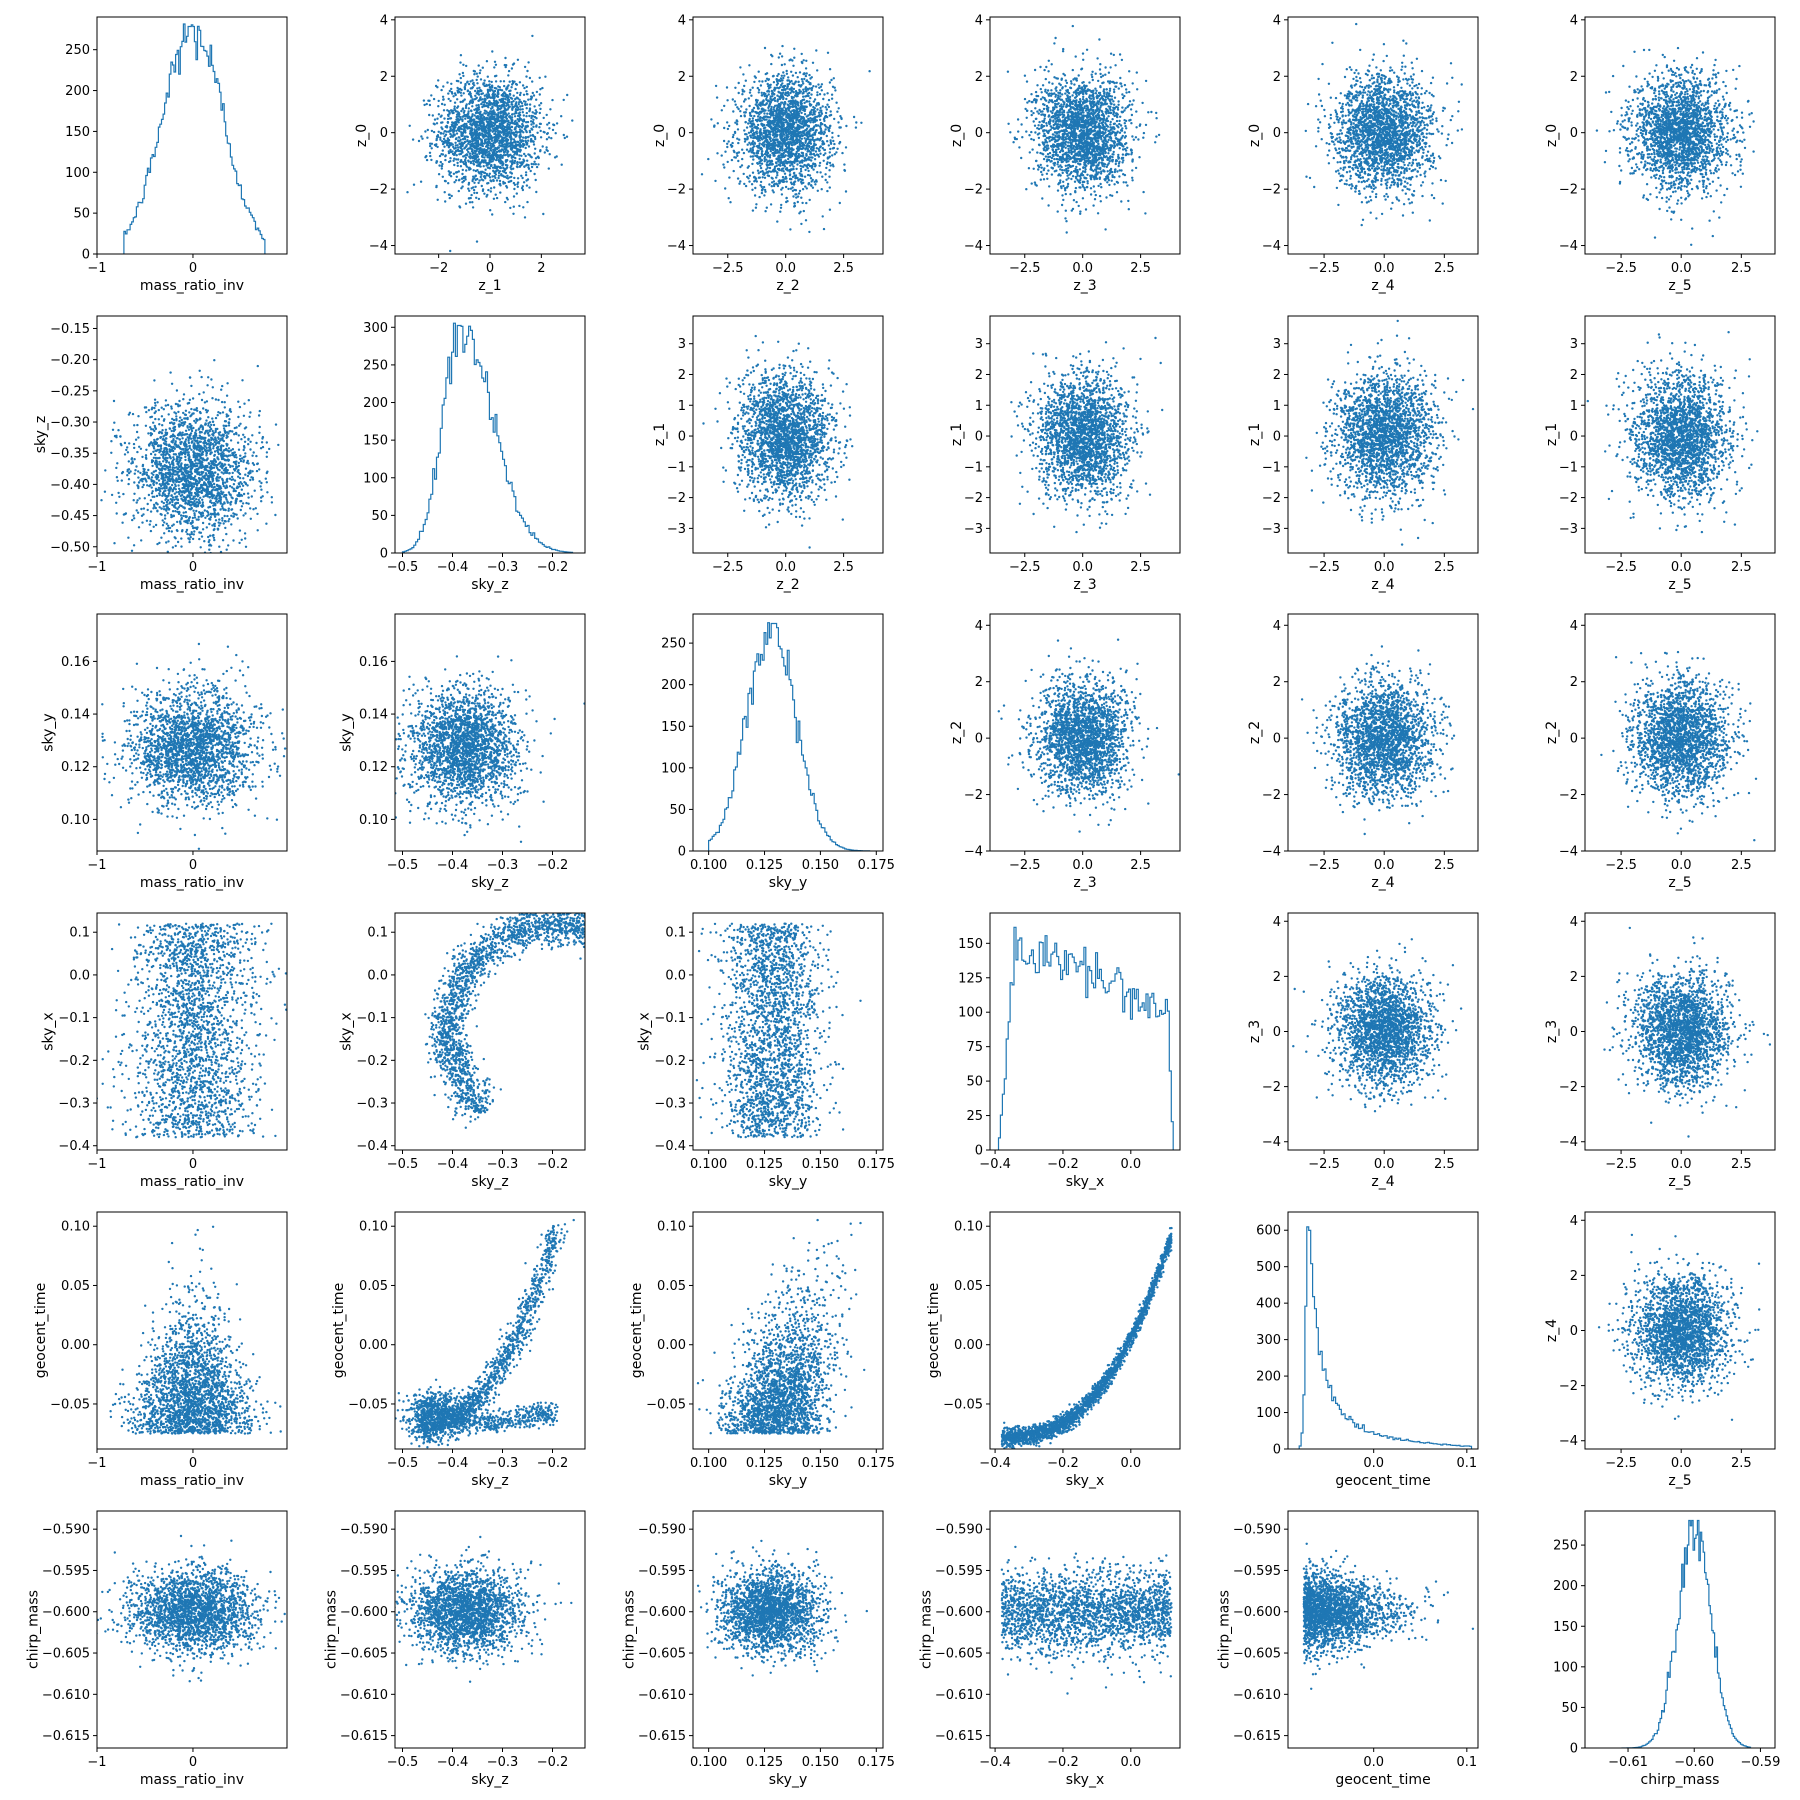 The height and width of the screenshot is (1800, 1800). Describe the element at coordinates (1084, 129) in the screenshot. I see `plot-area` at that location.